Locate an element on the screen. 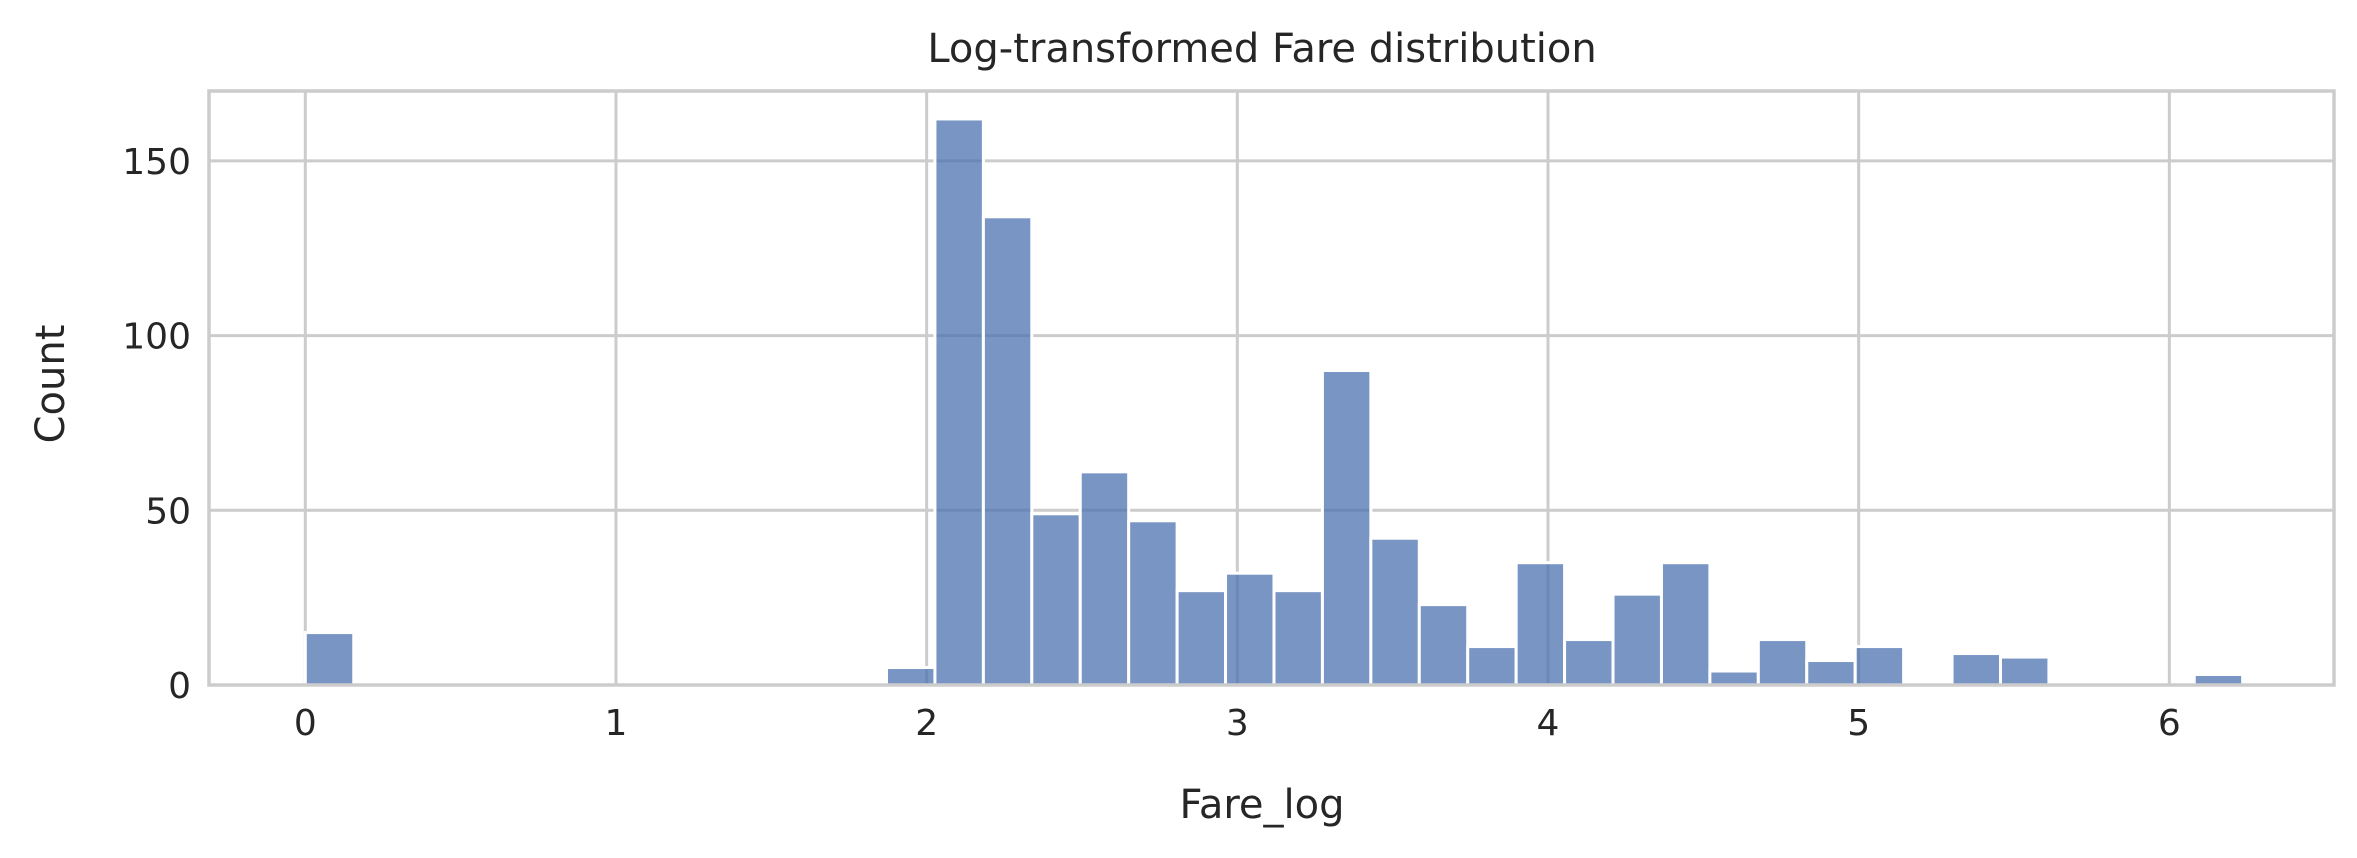  x-tick-label: 2 is located at coordinates (926, 723).